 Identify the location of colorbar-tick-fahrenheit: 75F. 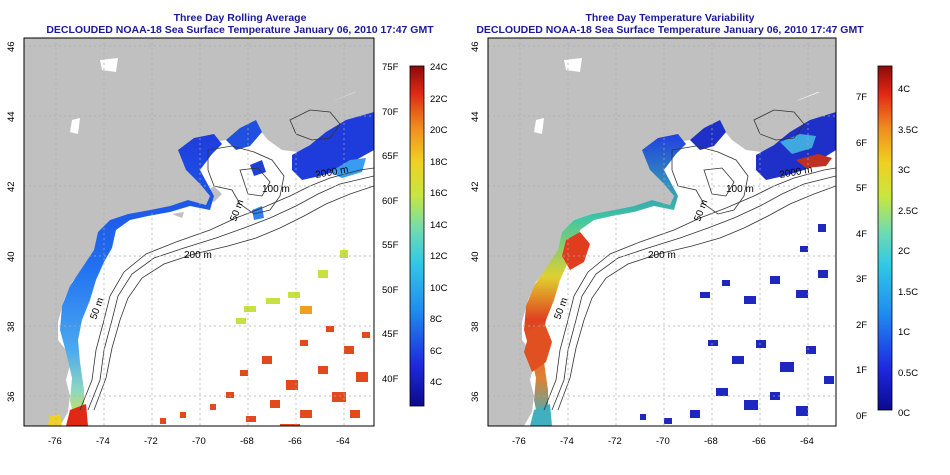
(390, 67).